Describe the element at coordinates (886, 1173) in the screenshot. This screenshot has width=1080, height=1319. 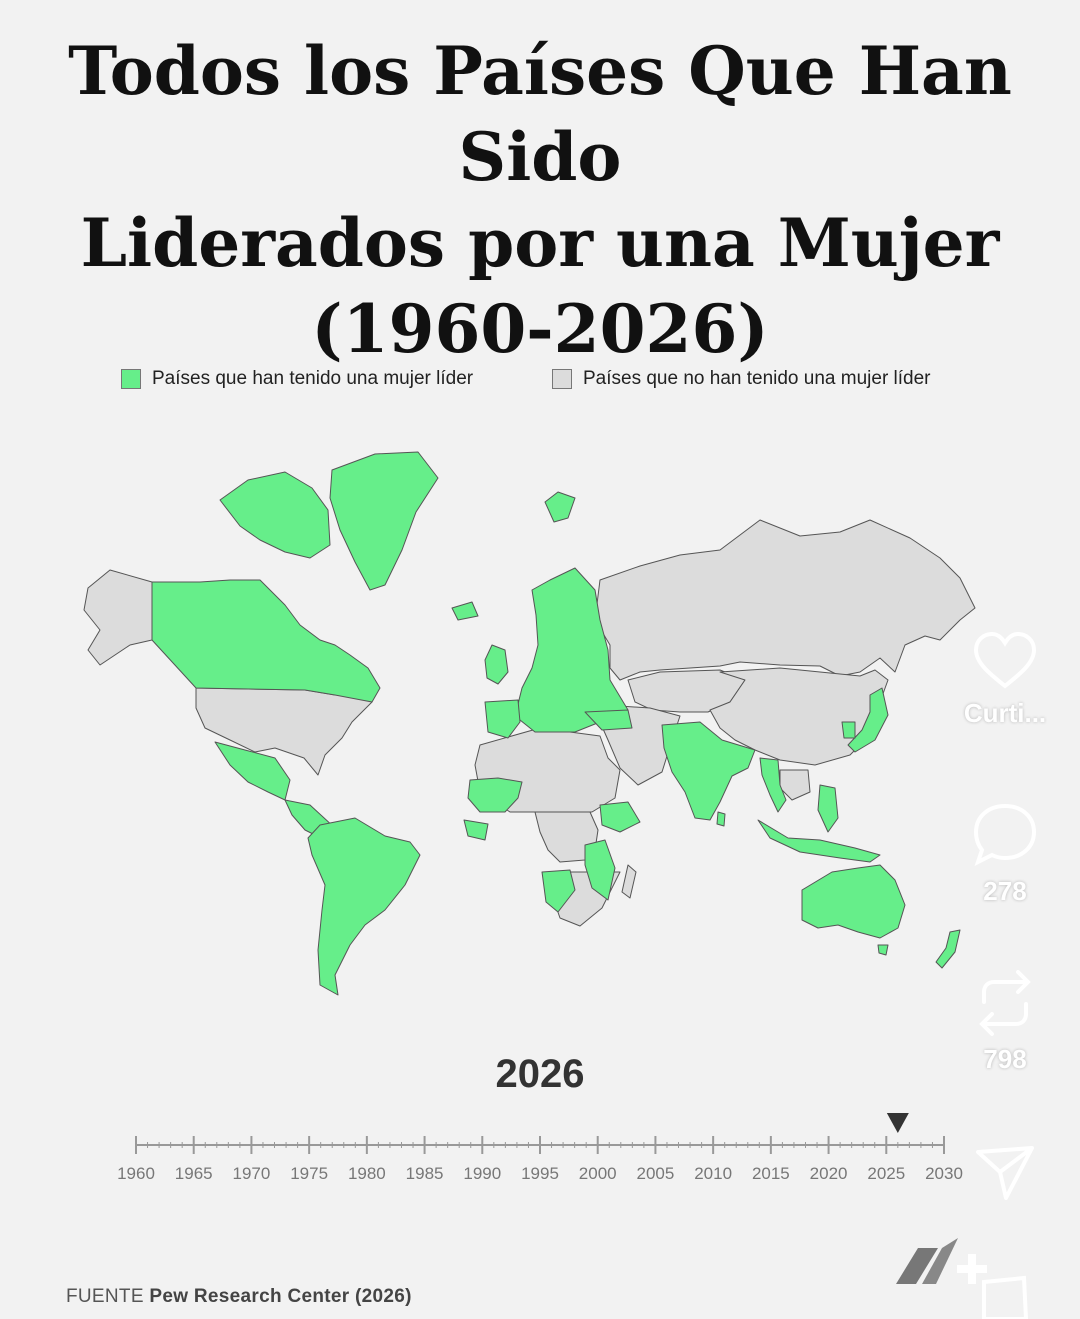
I see `timeline-tick-label: 2025` at that location.